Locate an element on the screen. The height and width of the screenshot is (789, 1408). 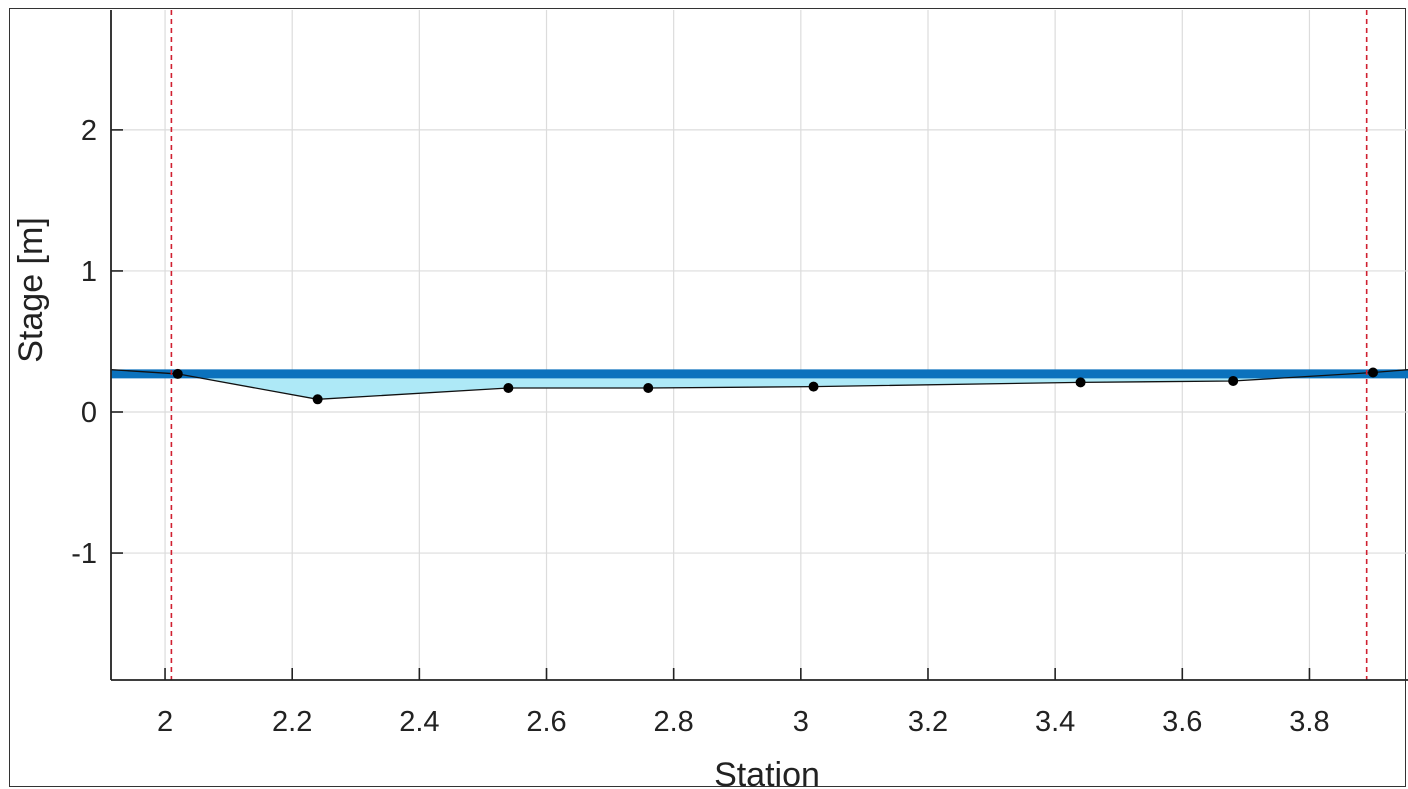
x-tick-label: 3.8 is located at coordinates (1309, 722).